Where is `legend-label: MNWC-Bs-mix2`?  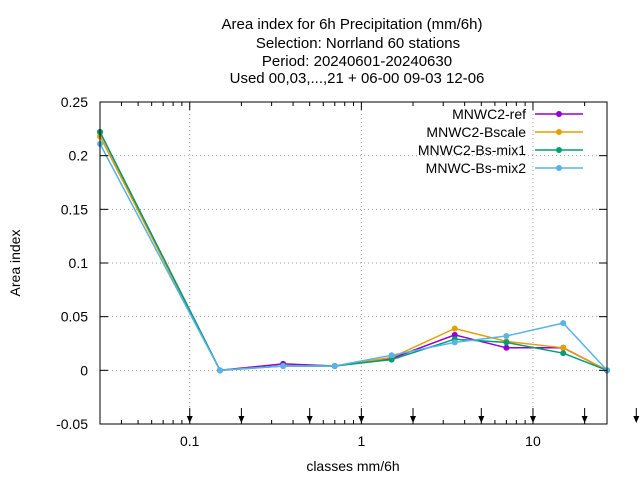
legend-label: MNWC-Bs-mix2 is located at coordinates (476, 168).